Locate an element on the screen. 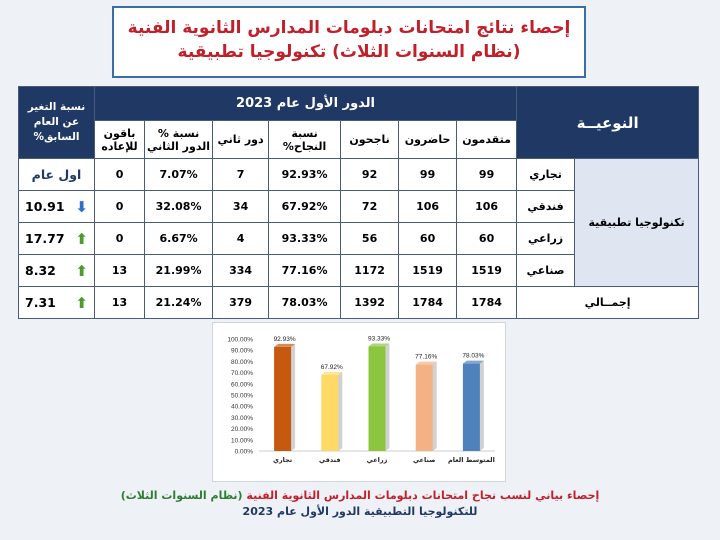  table-cell: 7.07% is located at coordinates (179, 174).